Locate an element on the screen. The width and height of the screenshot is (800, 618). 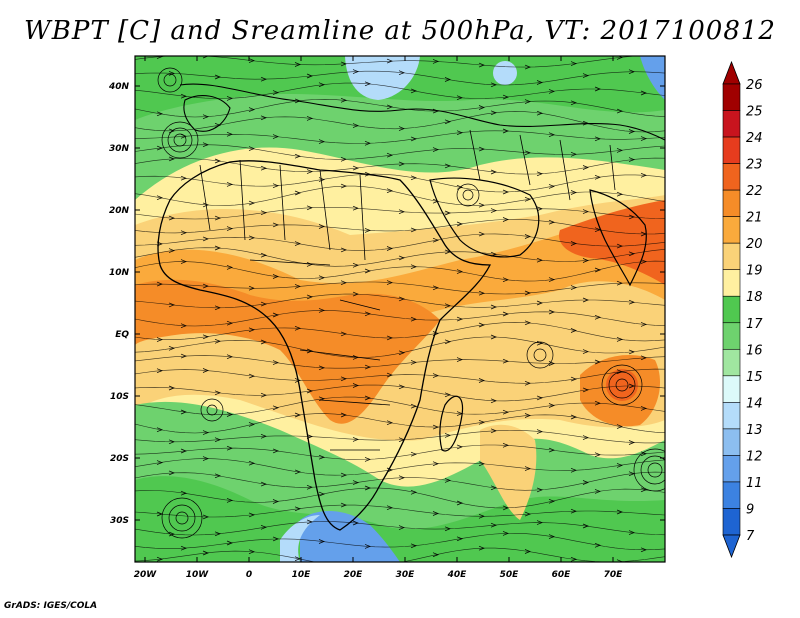
north-blue-patch is located at coordinates (382, 78).